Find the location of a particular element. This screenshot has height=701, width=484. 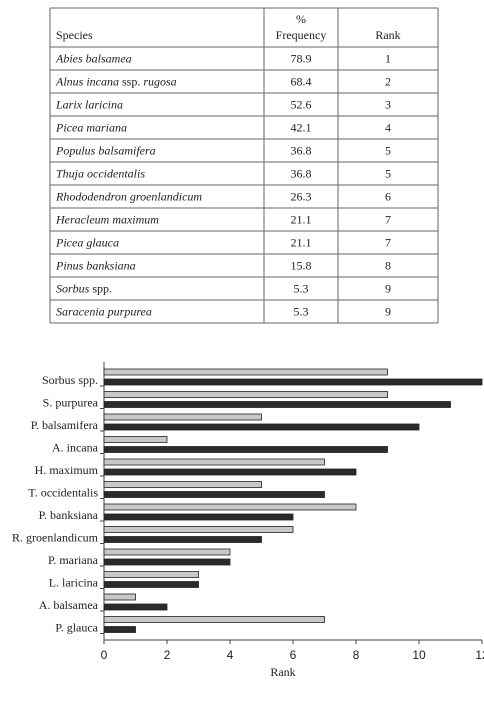

species-cell: Larix laricina is located at coordinates (89, 104).